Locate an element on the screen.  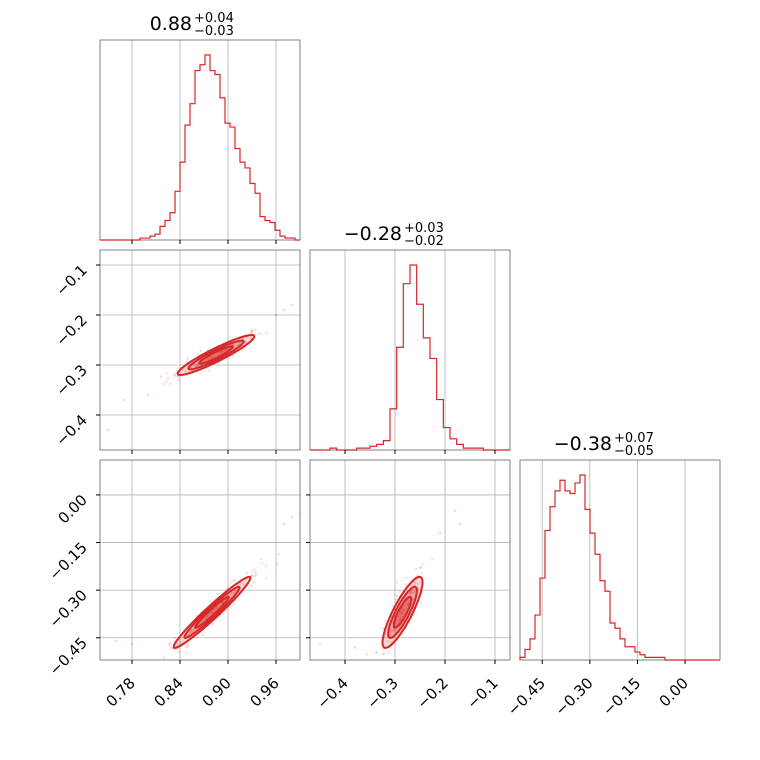
x-tick-label: −0.45 is located at coordinates (526, 696).